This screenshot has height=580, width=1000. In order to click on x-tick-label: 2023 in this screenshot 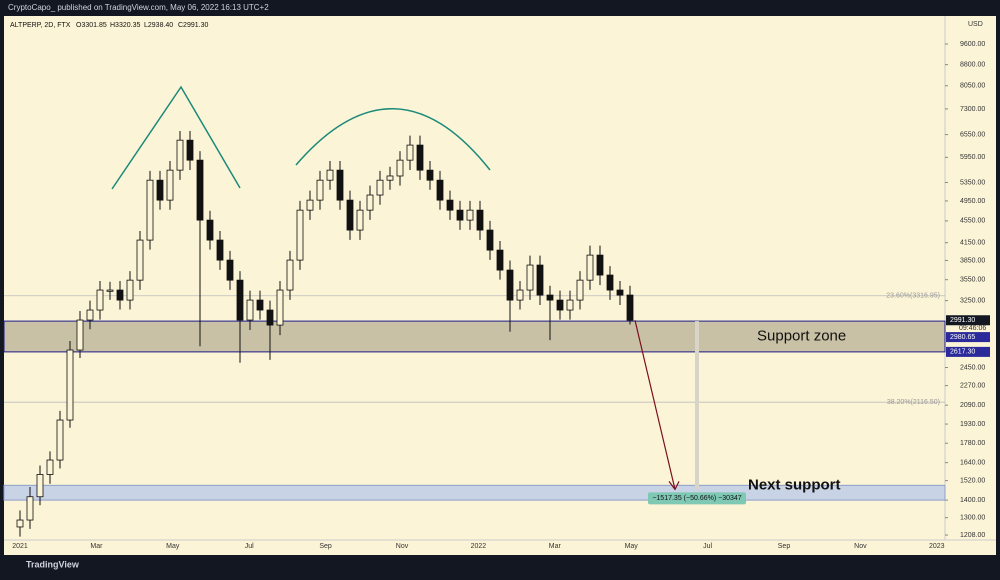, I will do `click(937, 546)`.